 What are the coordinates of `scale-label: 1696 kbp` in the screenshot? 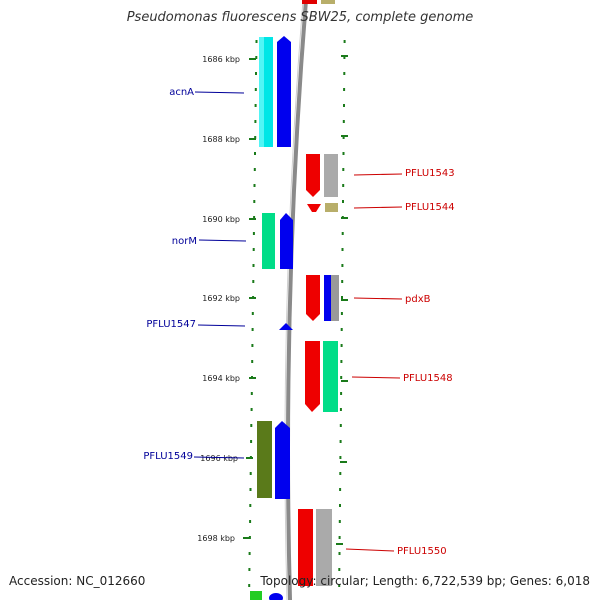 It's located at (219, 458).